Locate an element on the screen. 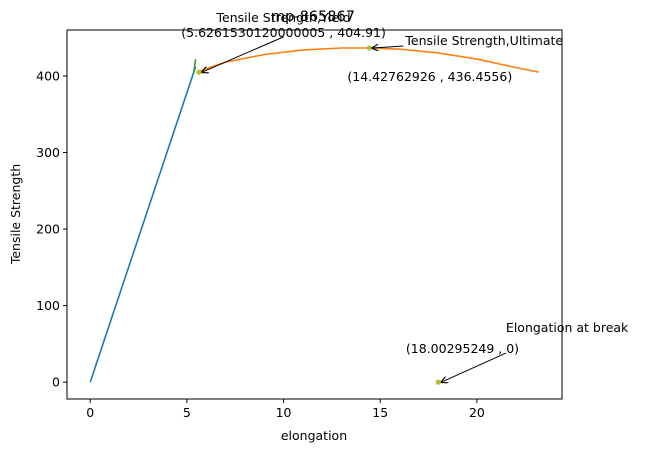 Image resolution: width=666 pixels, height=458 pixels. annotation-value-2: (14.42762926 , 436.4556) is located at coordinates (429, 76).